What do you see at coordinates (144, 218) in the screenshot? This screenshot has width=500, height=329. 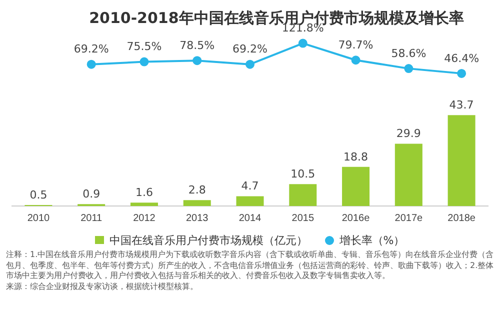 I see `x-tick-label: 2012` at bounding box center [144, 218].